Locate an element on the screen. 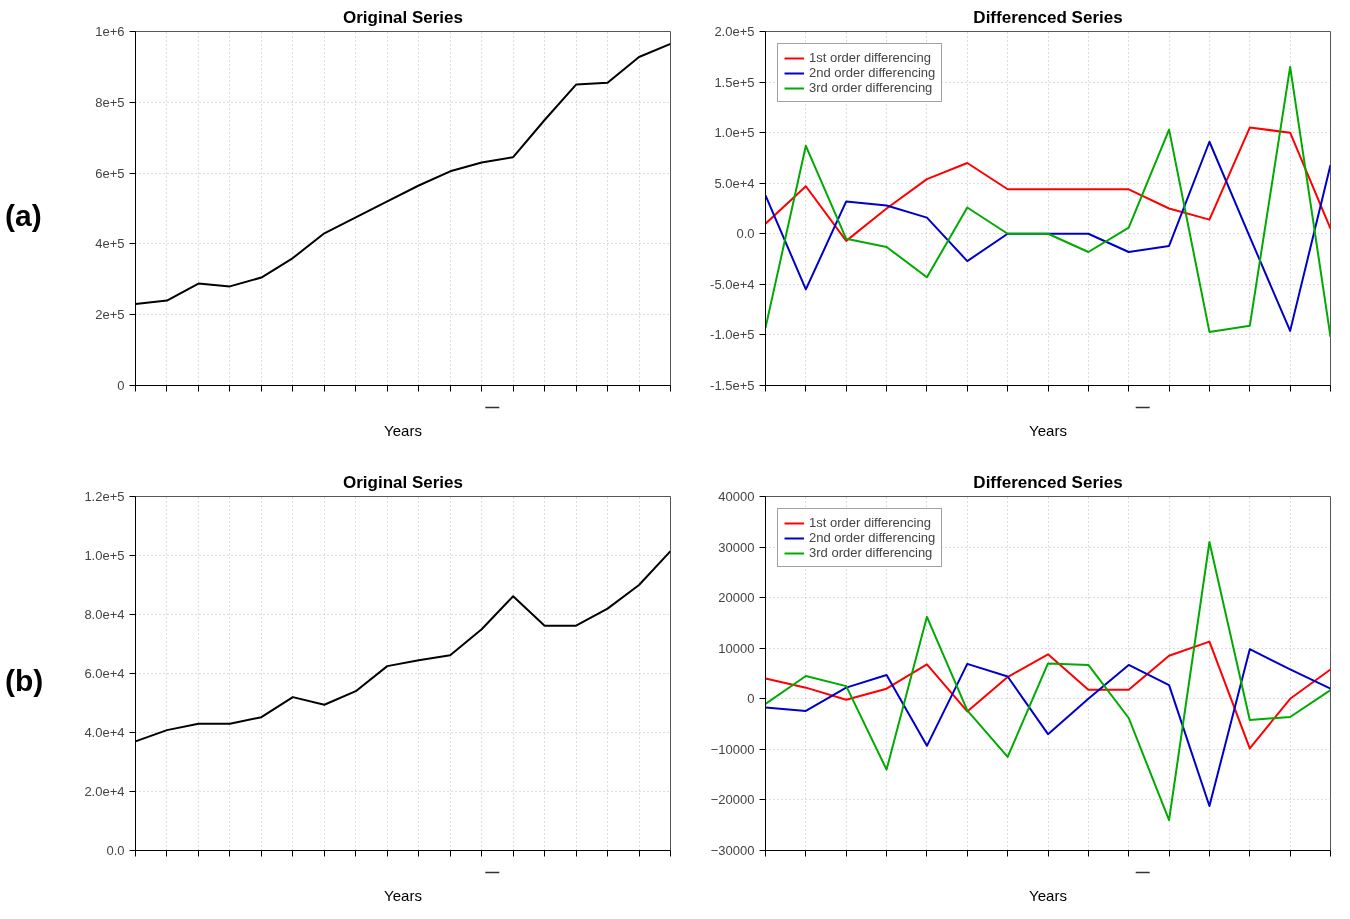 This screenshot has height=919, width=1350. y-tick-label: 4.0e+4 is located at coordinates (104, 732).